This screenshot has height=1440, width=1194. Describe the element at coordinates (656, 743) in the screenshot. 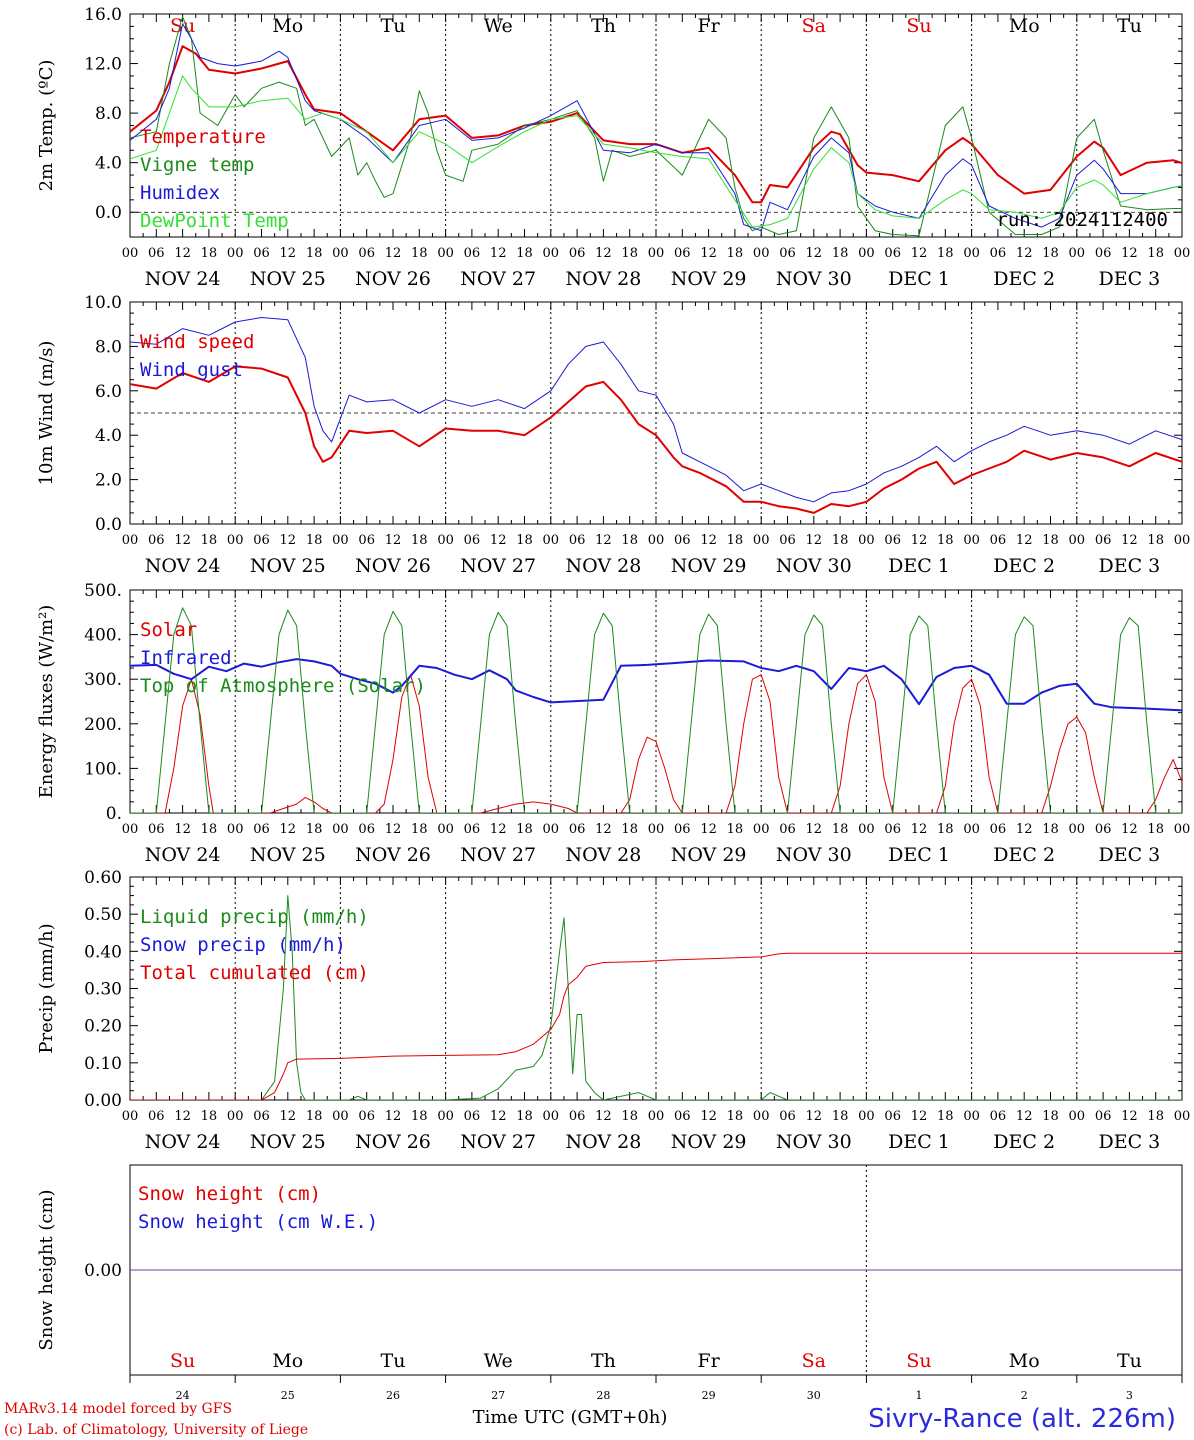

I see `series-line-solar` at that location.